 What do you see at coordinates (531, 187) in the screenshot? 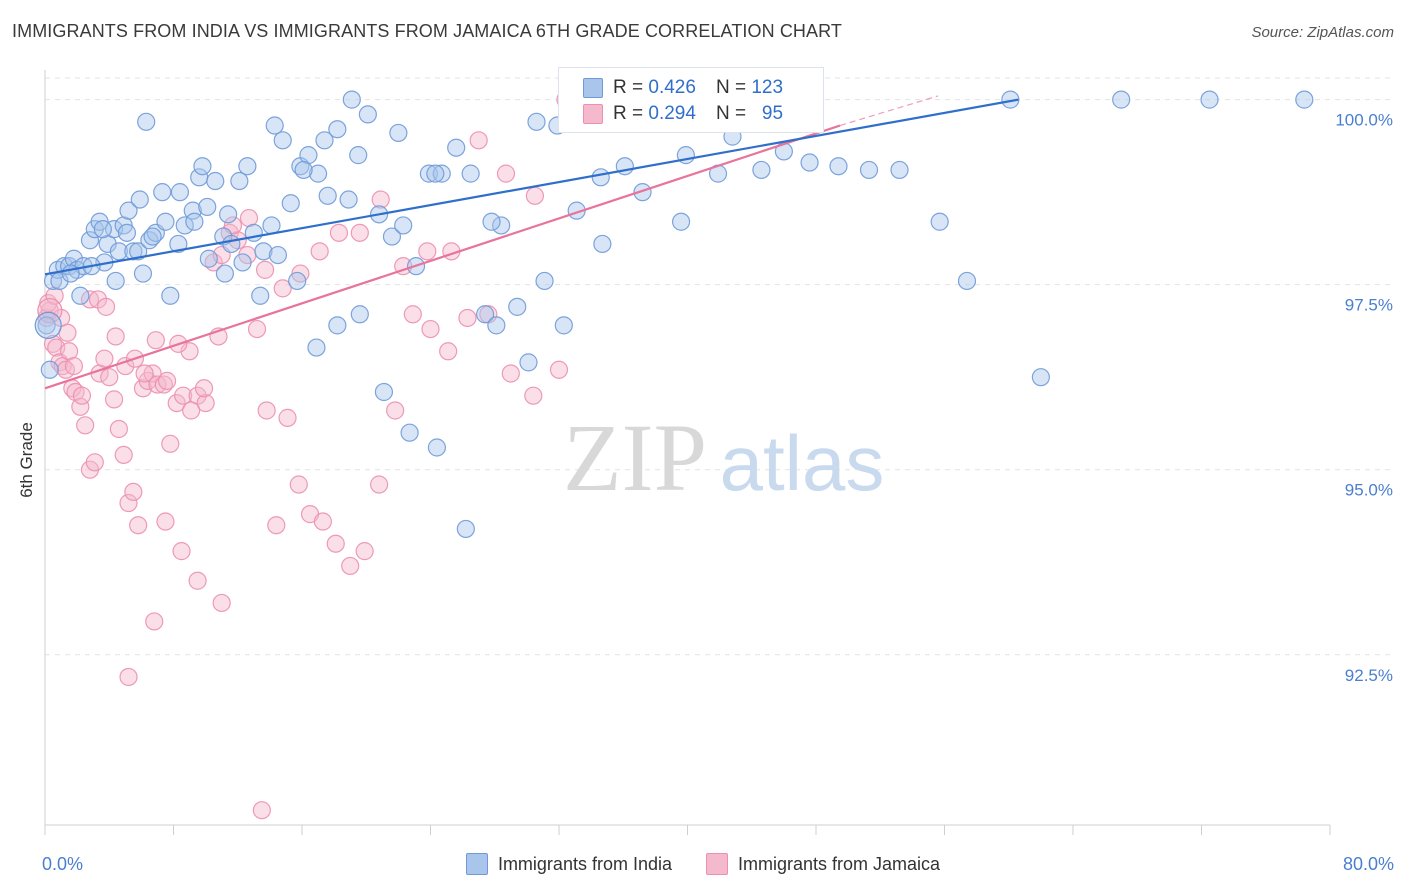
I see `india-trend-line` at bounding box center [531, 187].